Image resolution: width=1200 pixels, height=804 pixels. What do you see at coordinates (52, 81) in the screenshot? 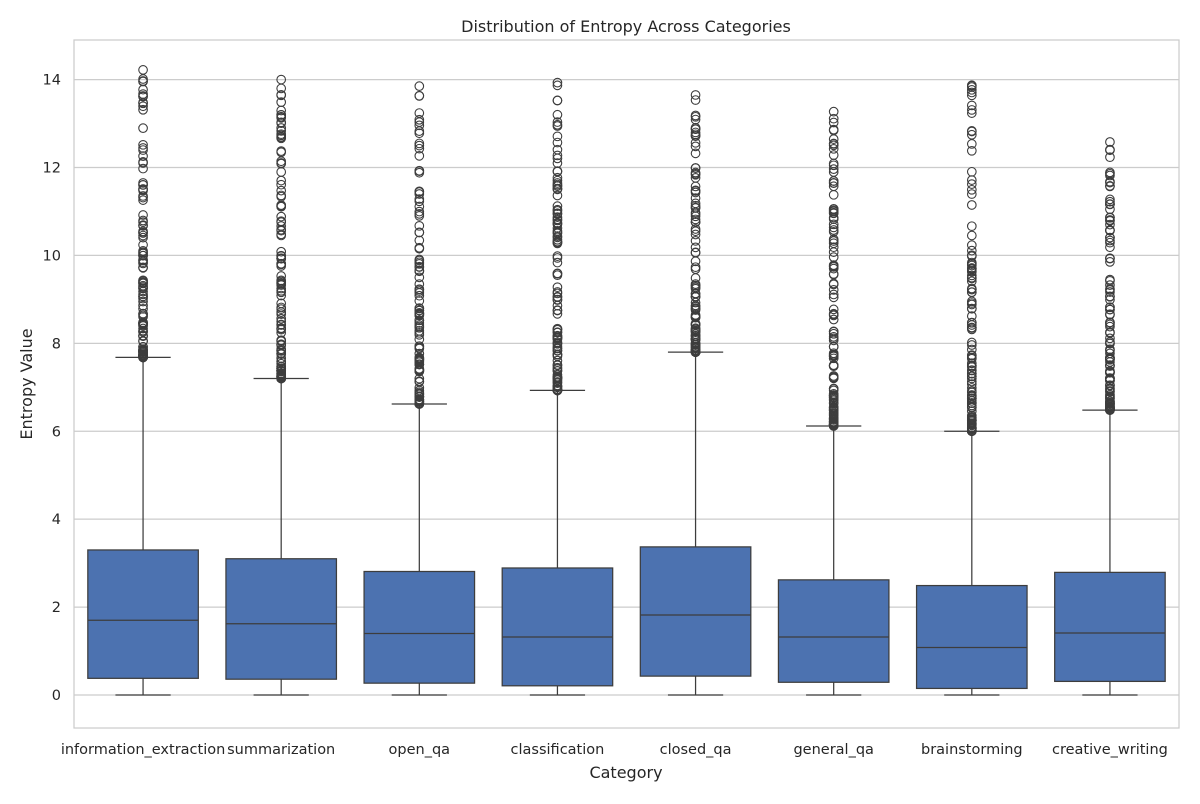
I see `y-tick-label: 14` at bounding box center [52, 81].